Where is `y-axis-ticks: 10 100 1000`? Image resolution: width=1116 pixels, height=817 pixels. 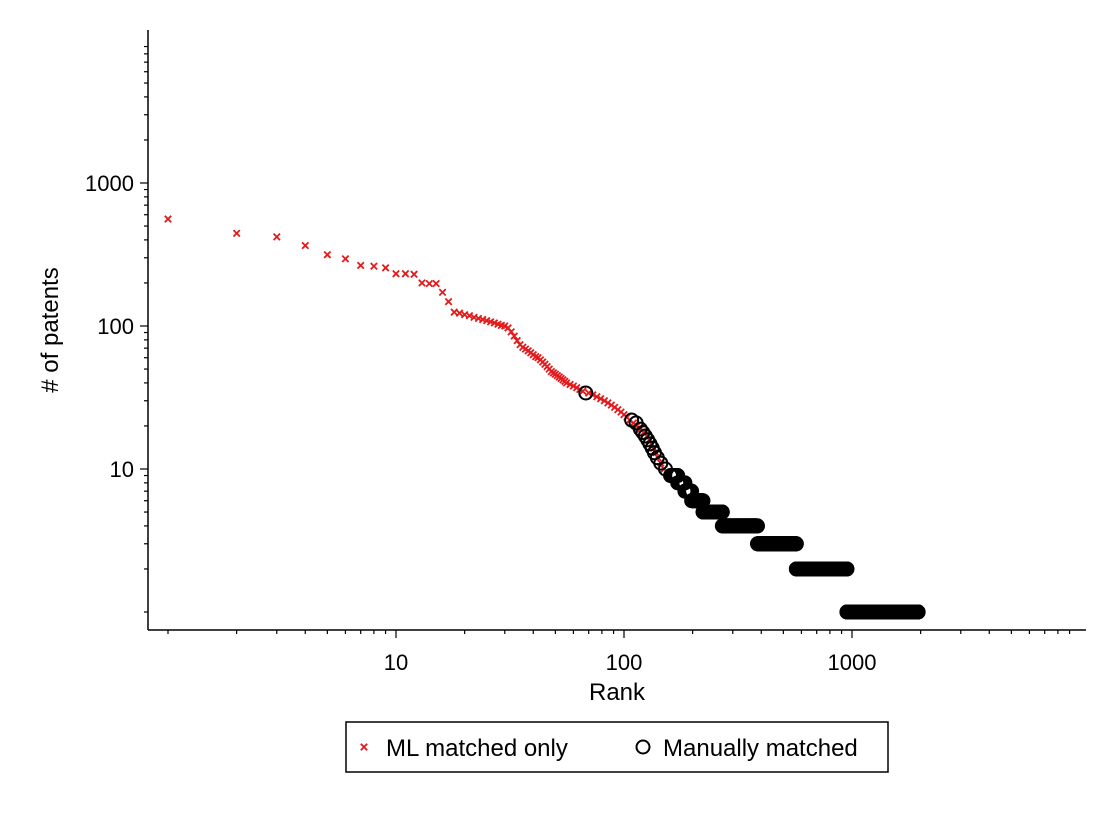 y-axis-ticks: 10 100 1000 is located at coordinates (116, 329).